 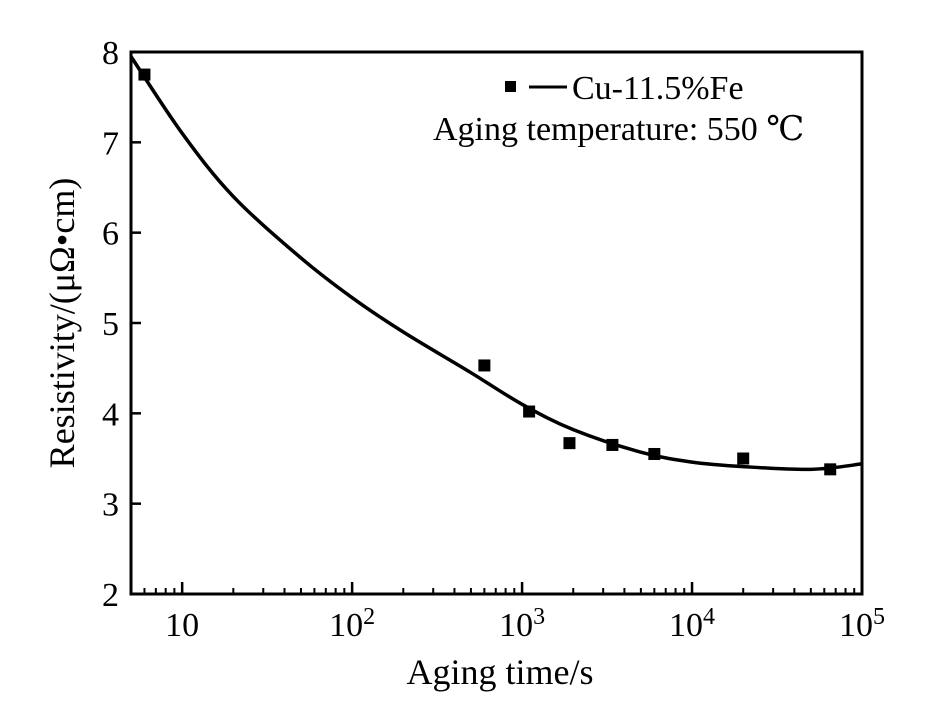 What do you see at coordinates (110, 505) in the screenshot?
I see `y-tick-label: 3` at bounding box center [110, 505].